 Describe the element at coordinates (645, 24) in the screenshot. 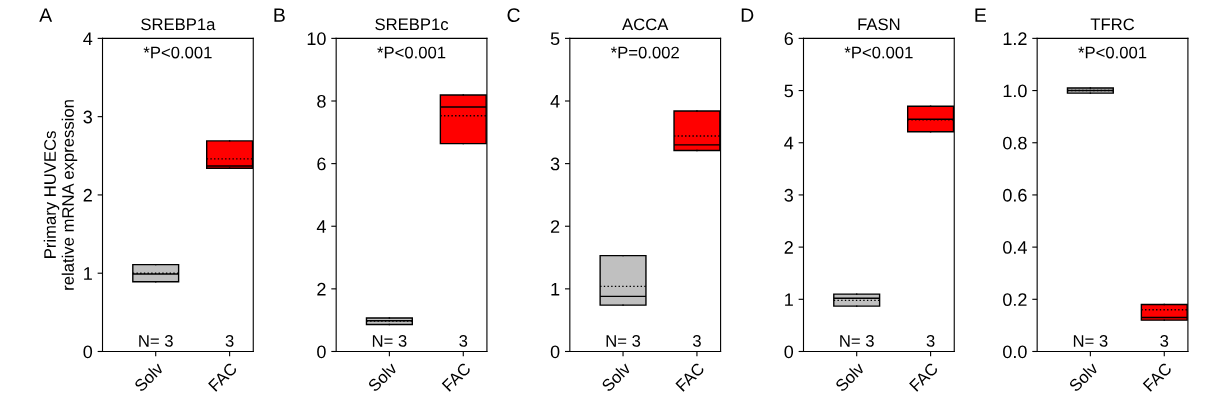

I see `chart-title: ACCA` at that location.